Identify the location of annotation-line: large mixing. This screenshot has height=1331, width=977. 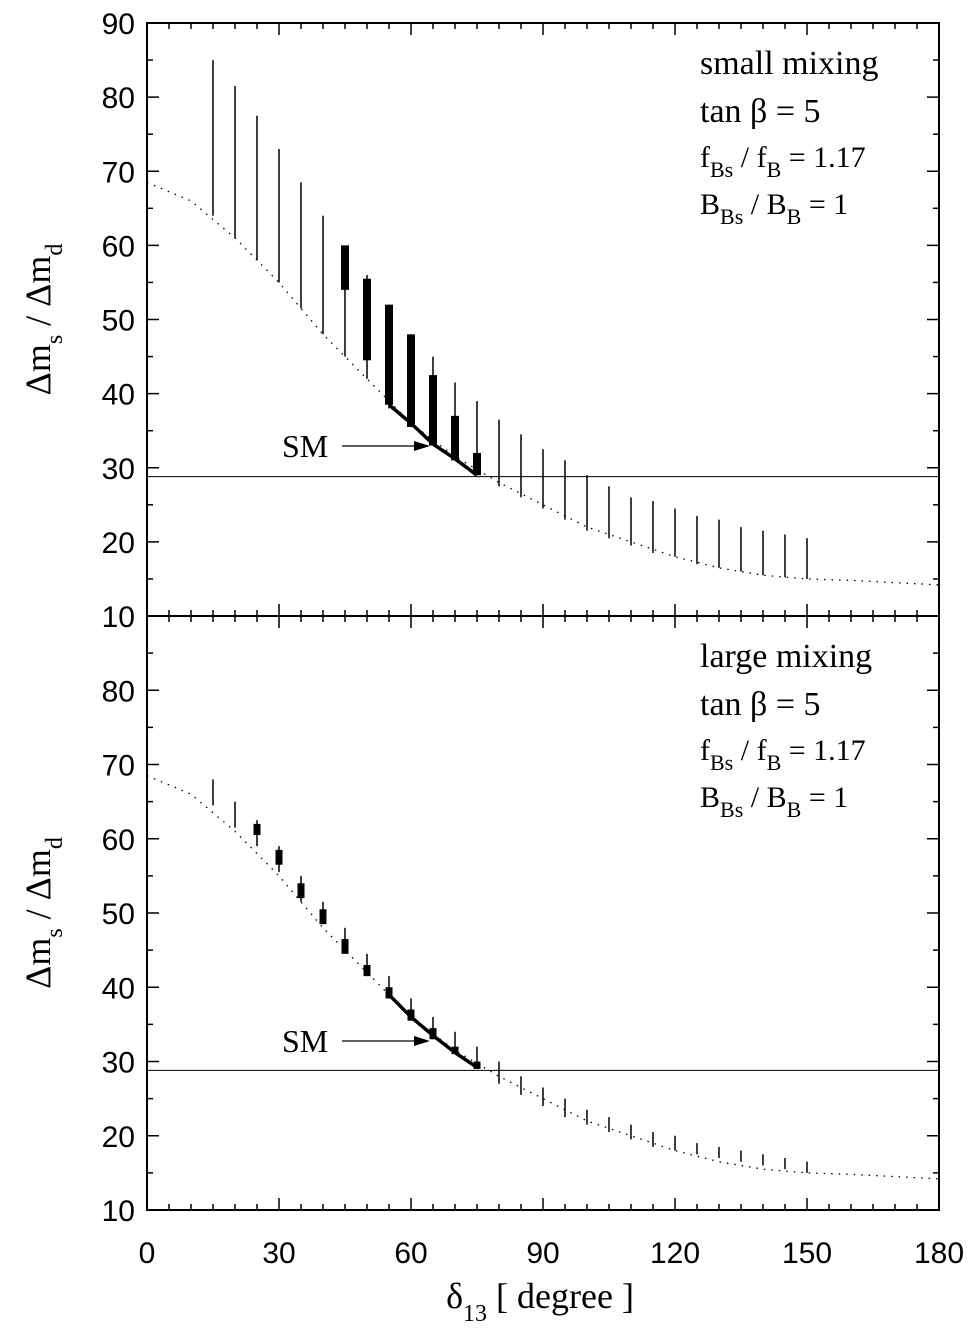
(786, 656).